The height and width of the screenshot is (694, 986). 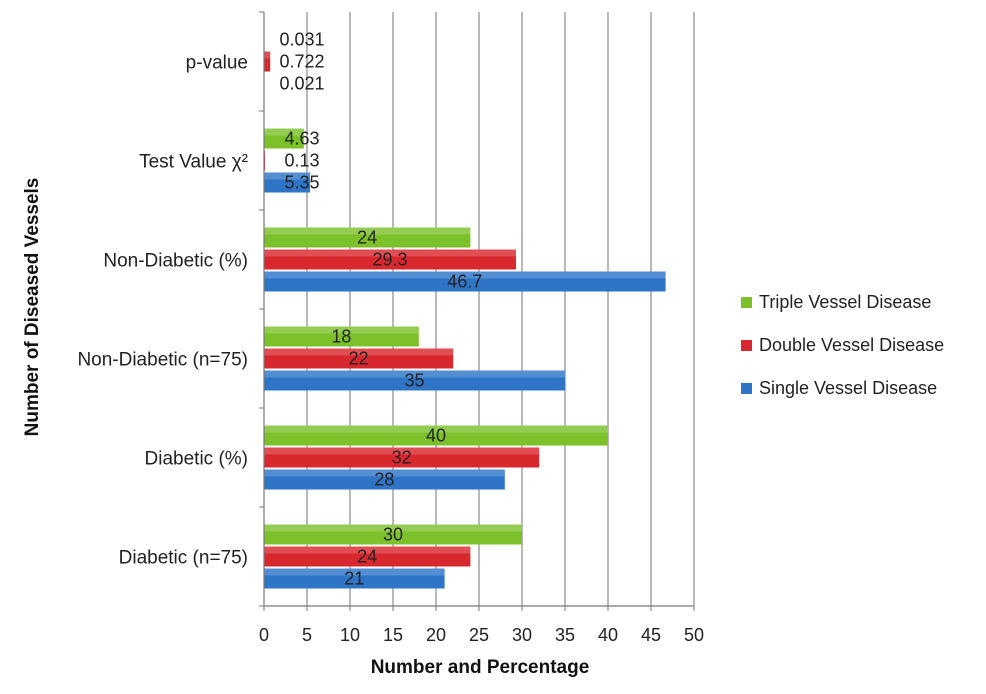 What do you see at coordinates (848, 388) in the screenshot?
I see `legend-label: Single Vessel Disease` at bounding box center [848, 388].